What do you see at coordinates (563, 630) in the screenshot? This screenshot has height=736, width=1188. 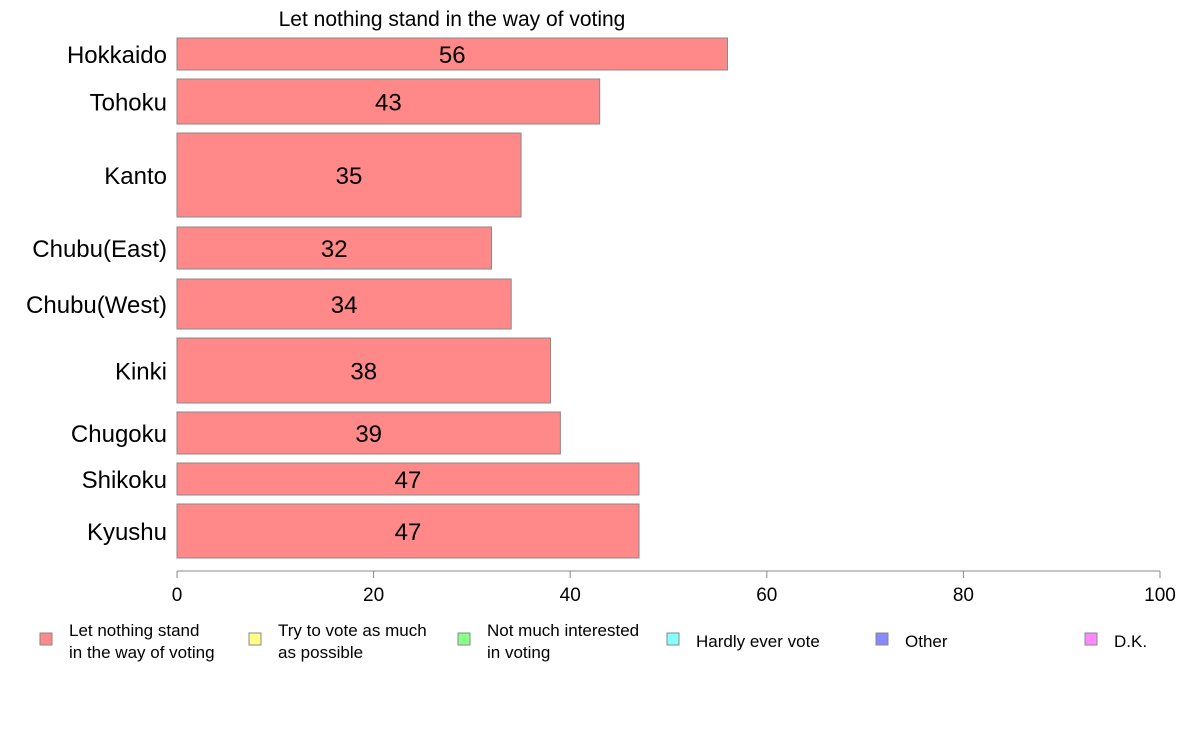 I see `legend-label: Not much interested` at bounding box center [563, 630].